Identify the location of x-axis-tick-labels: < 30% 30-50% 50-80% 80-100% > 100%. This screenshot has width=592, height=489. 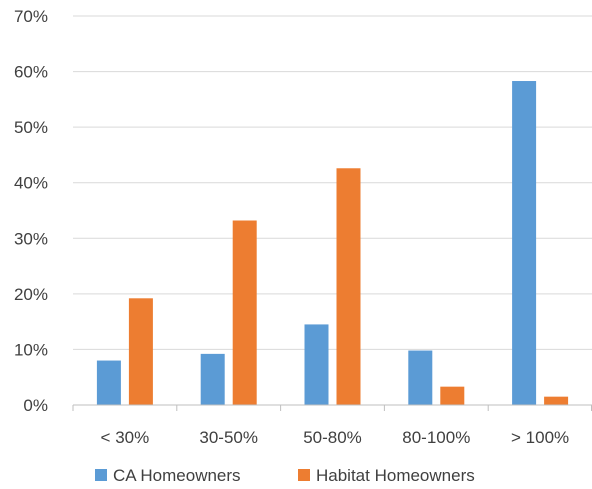
(335, 437).